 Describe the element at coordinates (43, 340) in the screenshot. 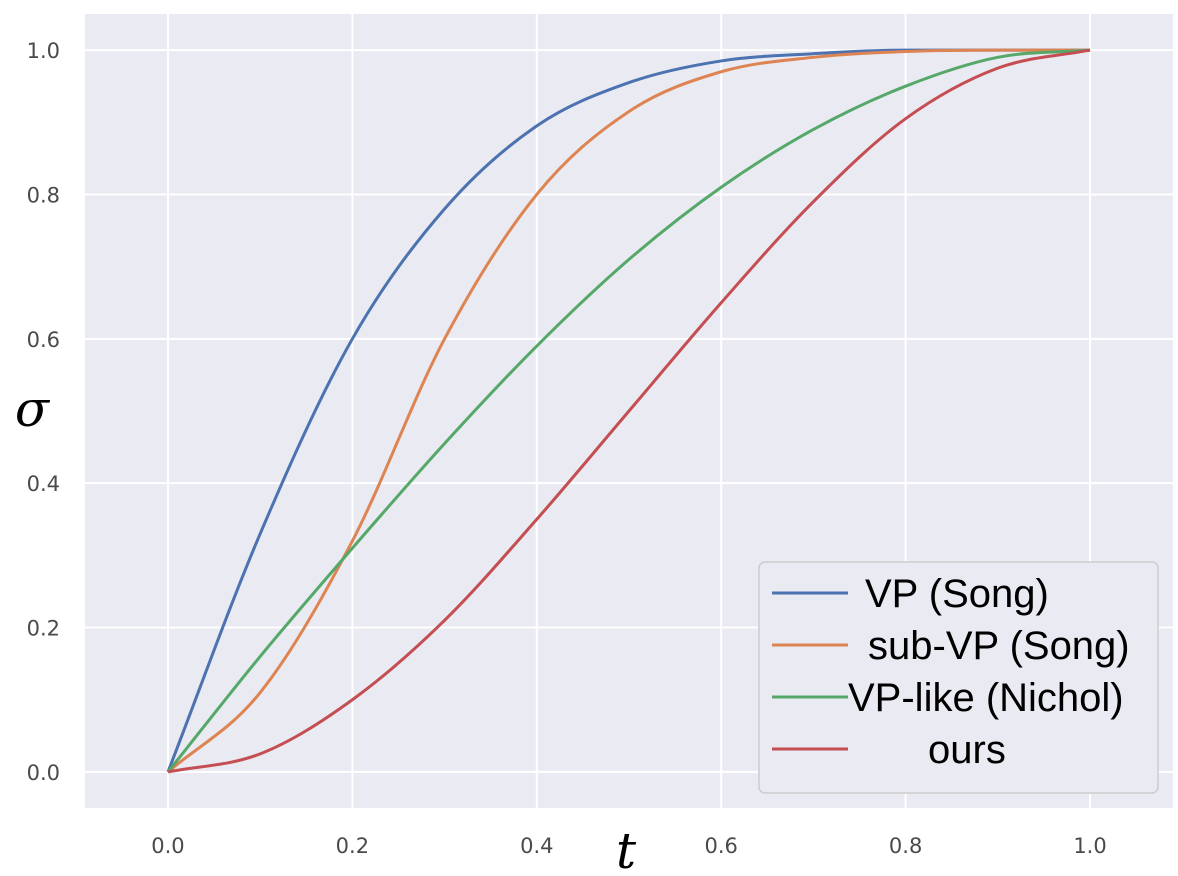

I see `y-tick-label: 0.6` at that location.